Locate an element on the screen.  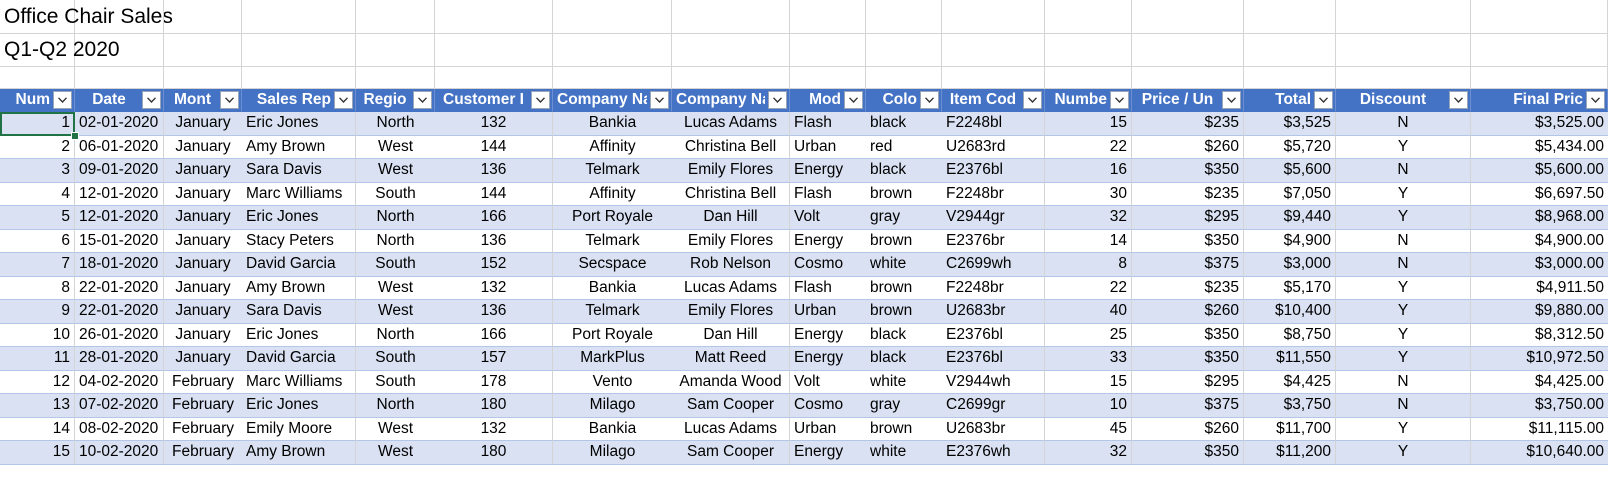
table-cell: Emily Flores is located at coordinates (731, 312).